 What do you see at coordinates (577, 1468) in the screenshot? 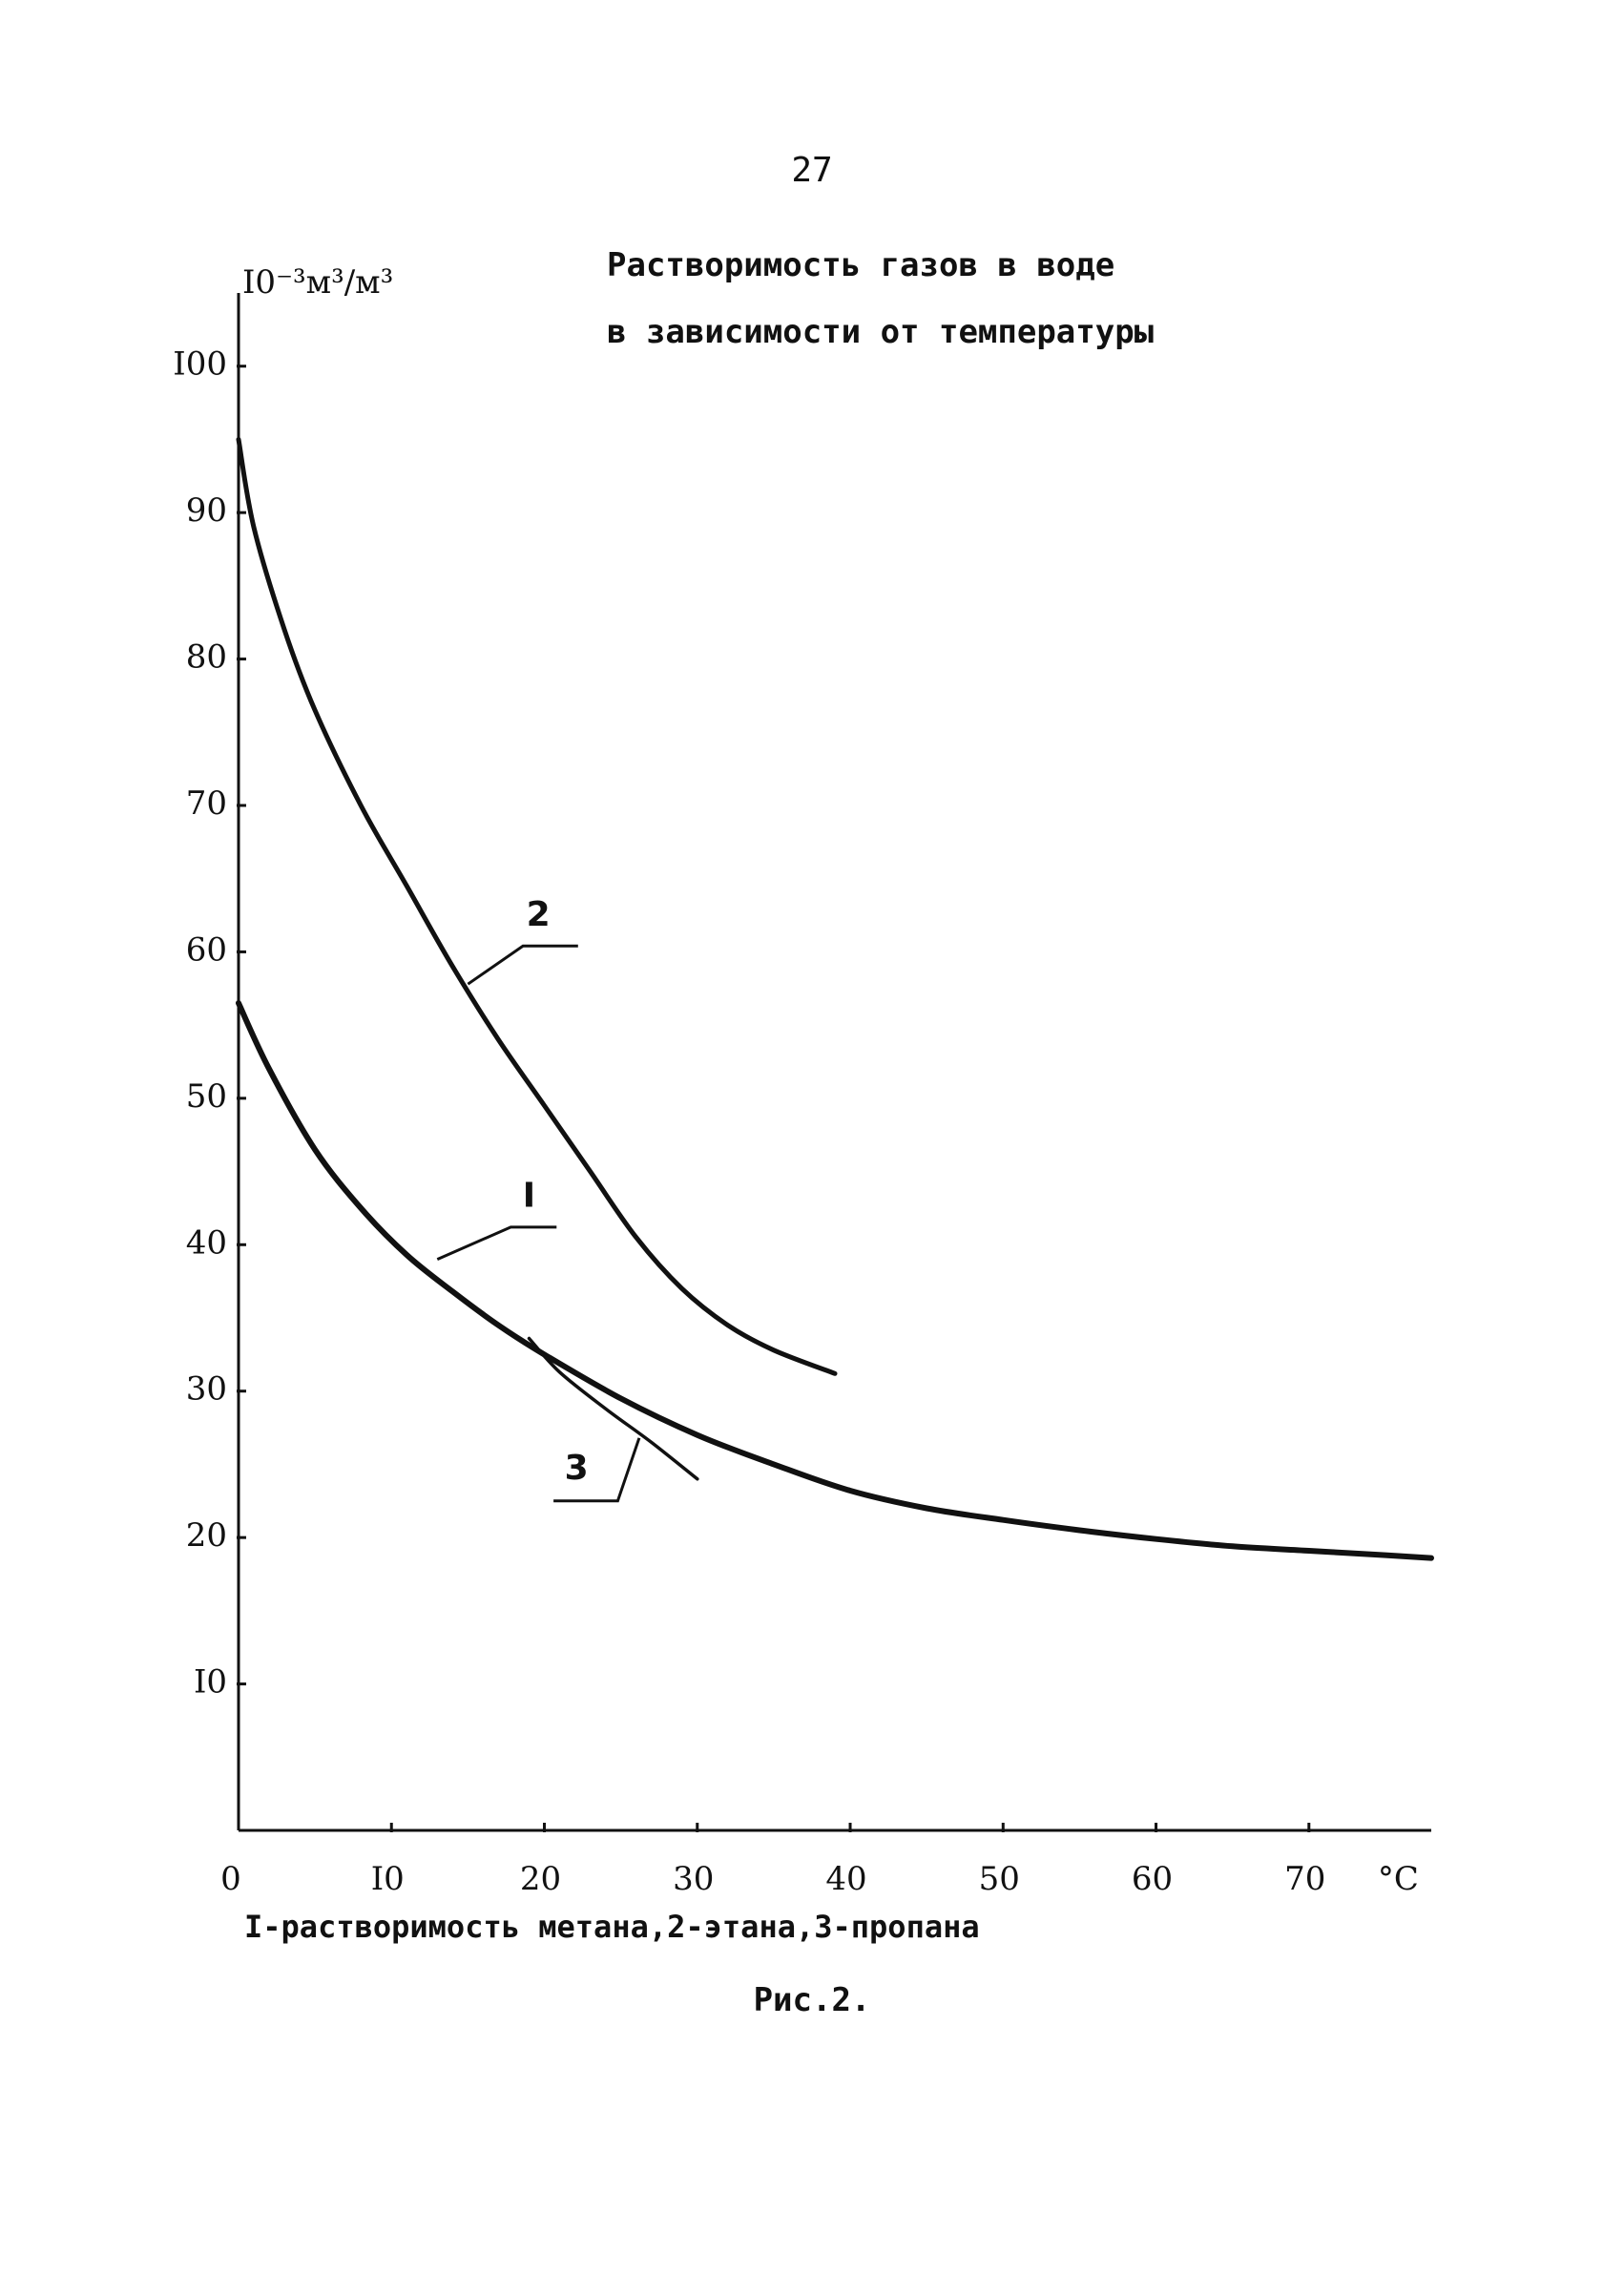
I see `series-label-3: 3` at bounding box center [577, 1468].